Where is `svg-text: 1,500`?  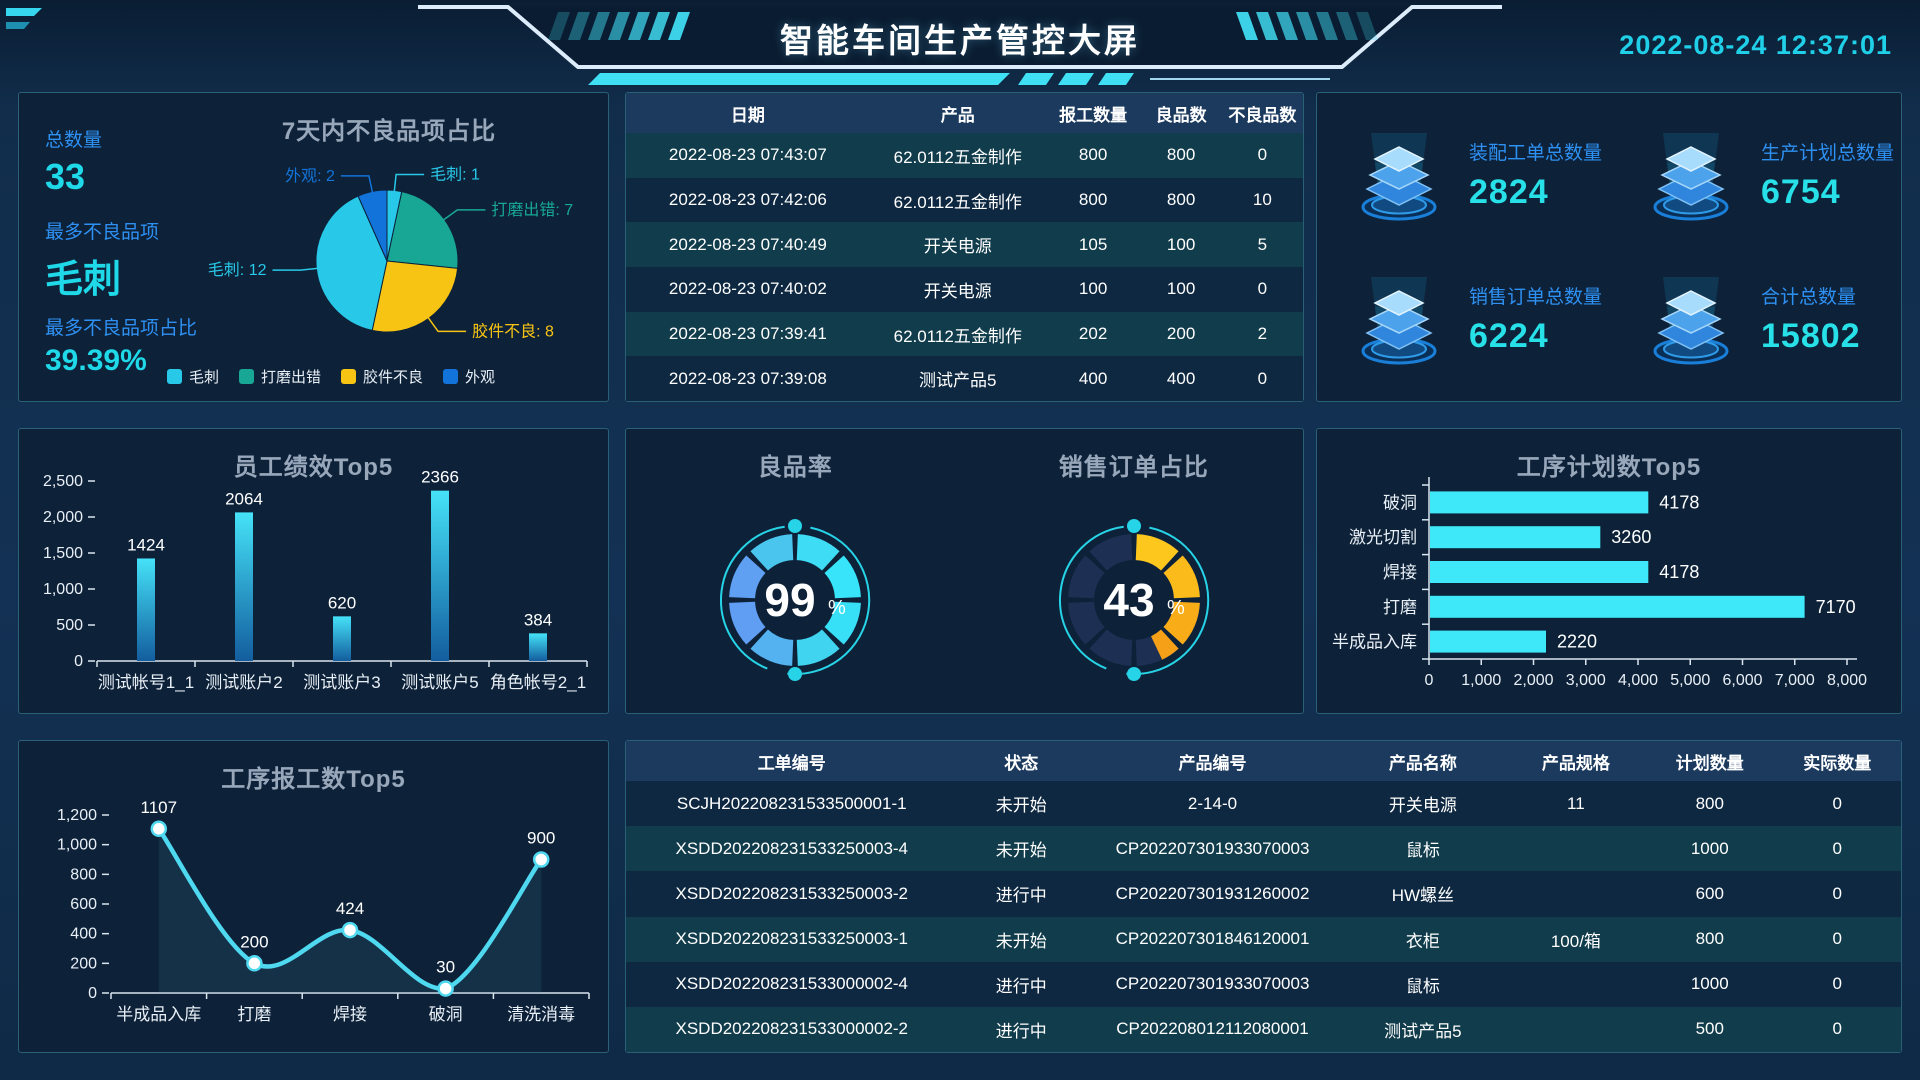 svg-text: 1,500 is located at coordinates (63, 553).